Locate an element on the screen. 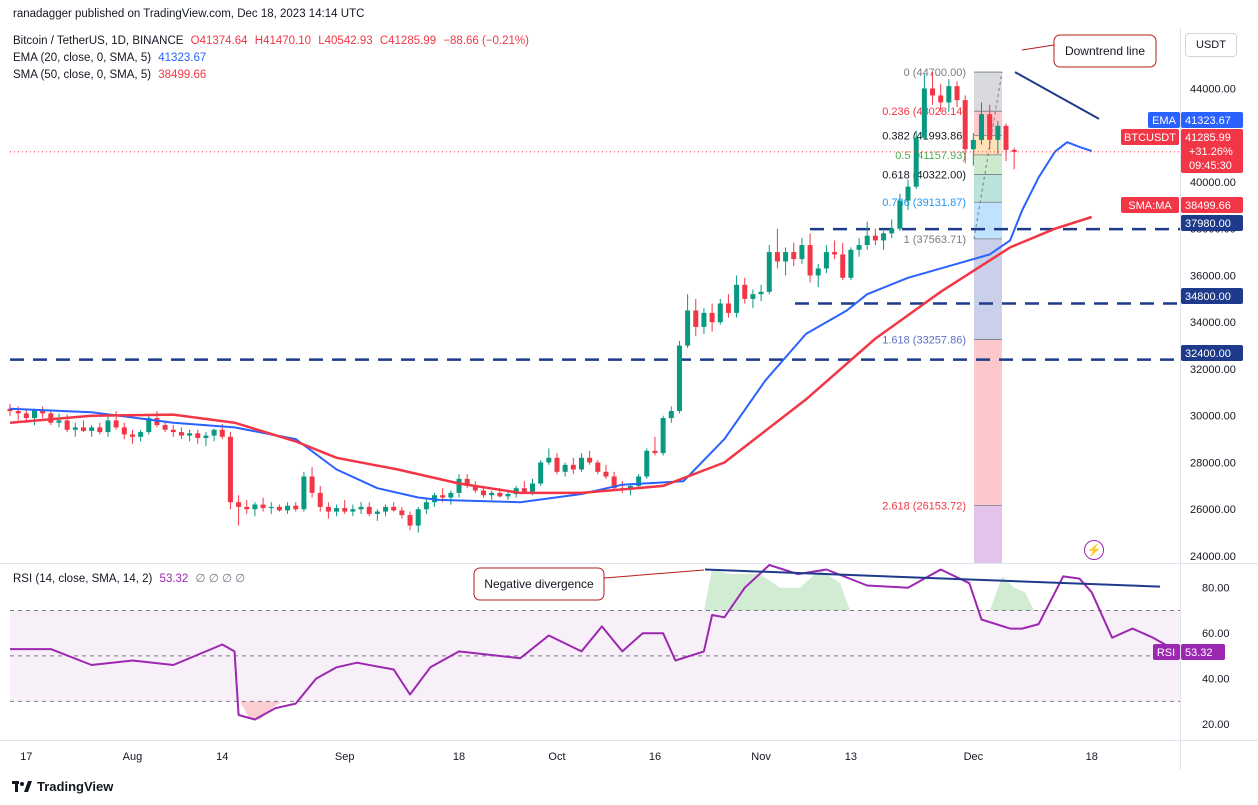 The width and height of the screenshot is (1258, 805). fib-label: 1 (37563.71) is located at coordinates (935, 240).